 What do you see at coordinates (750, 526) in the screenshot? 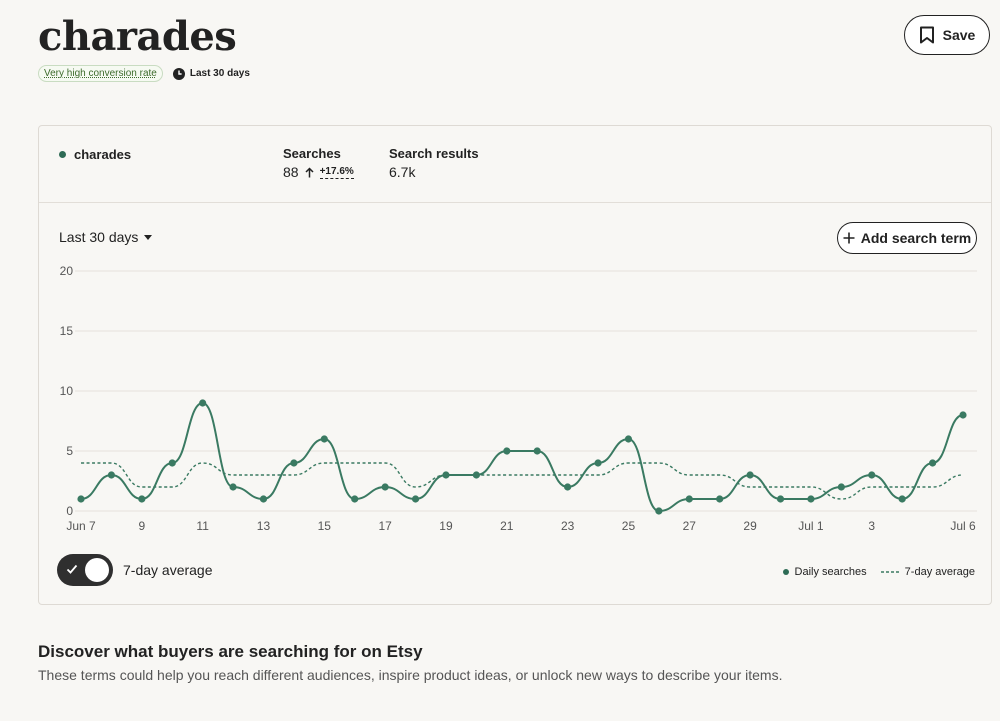
I see `x-tick-label: 29` at bounding box center [750, 526].